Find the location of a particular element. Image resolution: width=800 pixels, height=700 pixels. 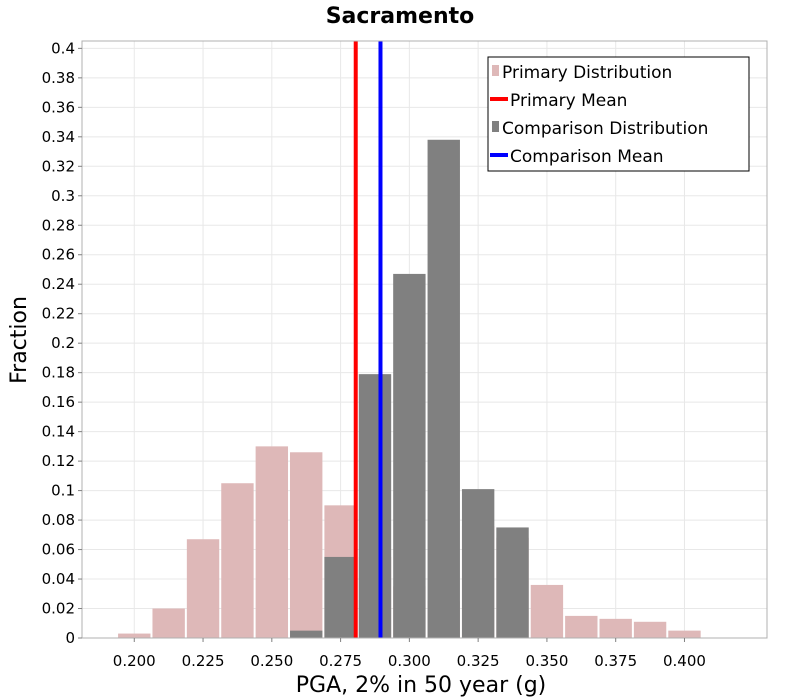

y-tick-label: 0.28 is located at coordinates (58, 225).